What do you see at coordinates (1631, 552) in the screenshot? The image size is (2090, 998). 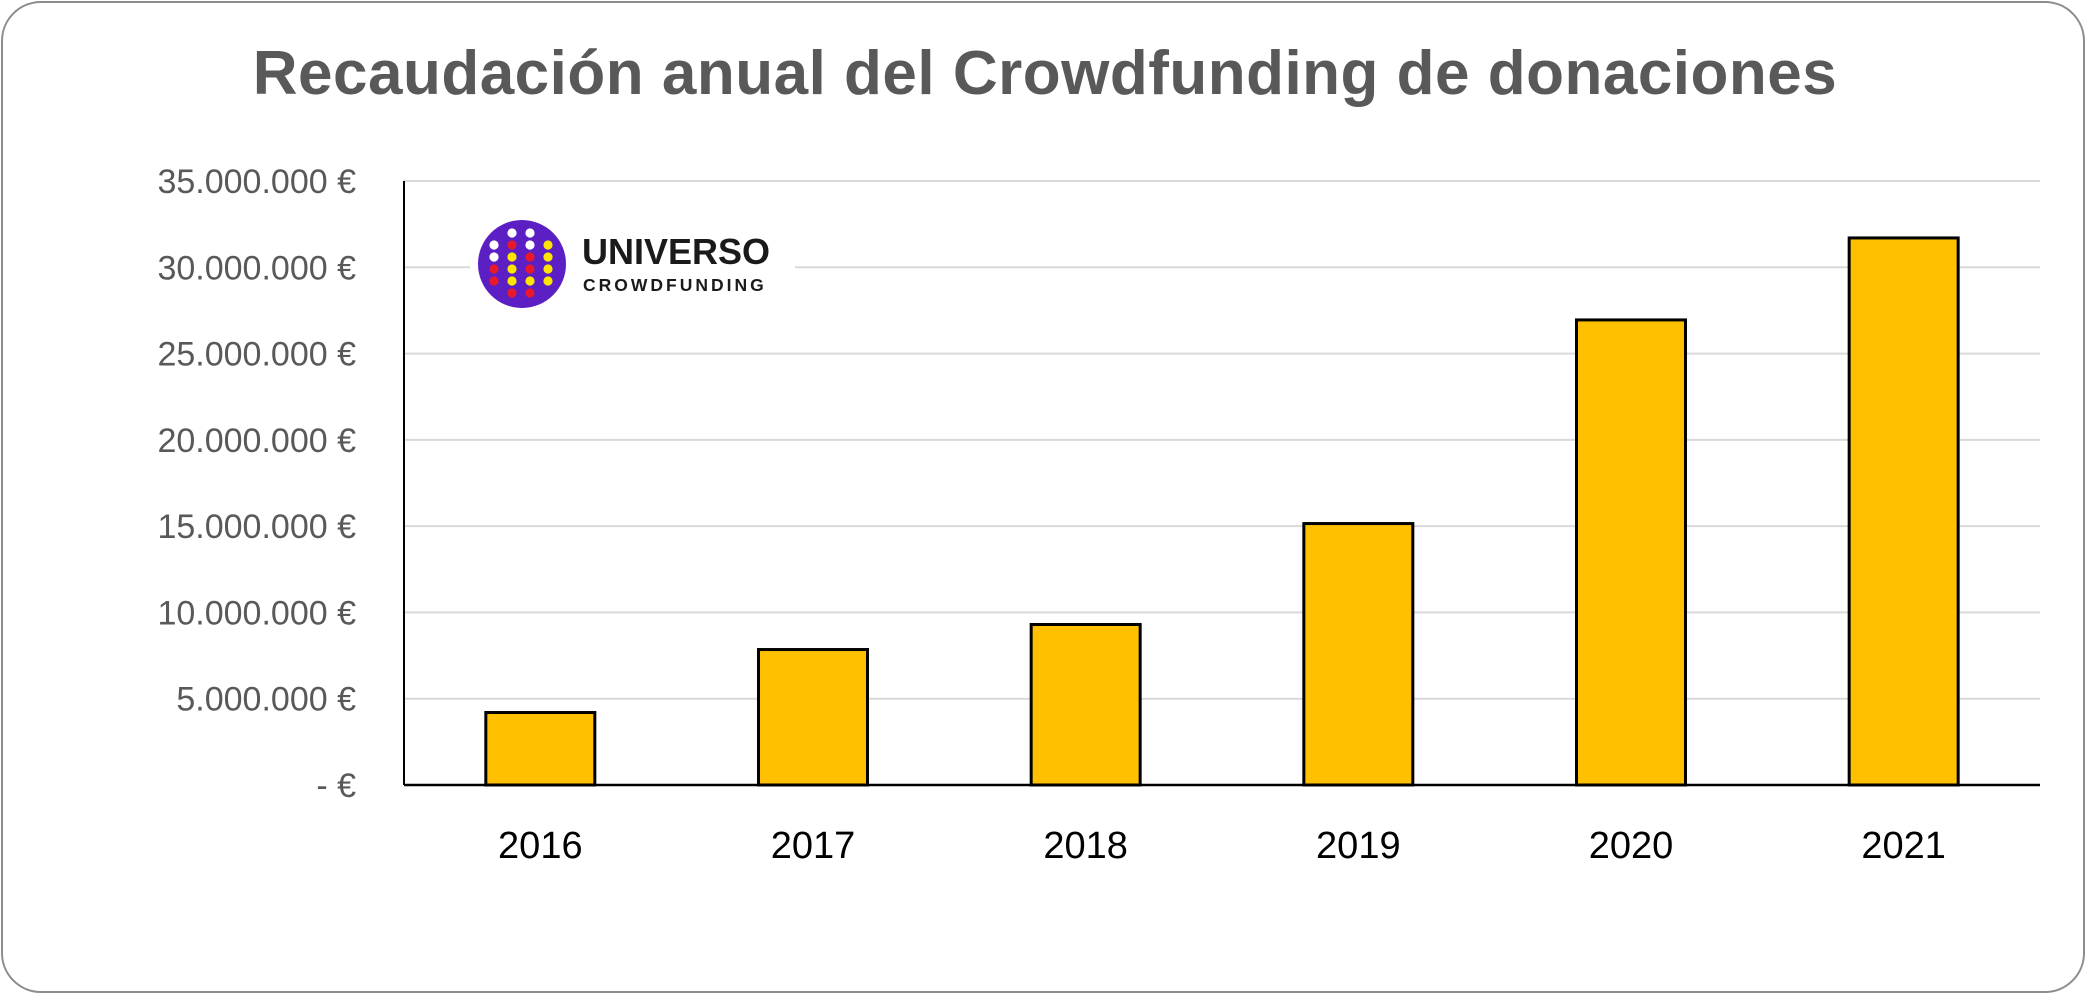 I see `bar-2020` at bounding box center [1631, 552].